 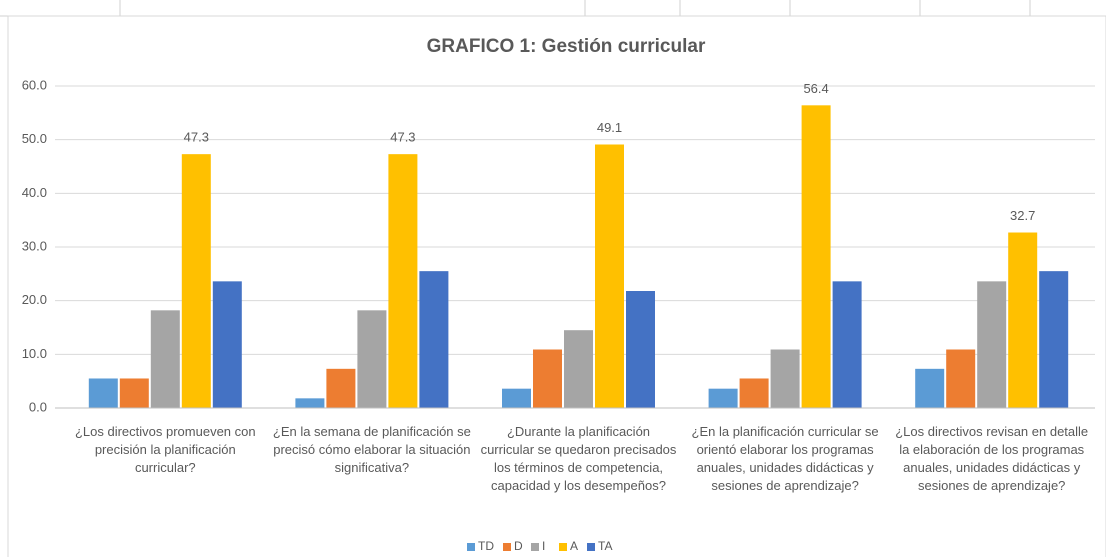 What do you see at coordinates (566, 46) in the screenshot?
I see `chart-title: GRAFICO 1: Gestión curricular` at bounding box center [566, 46].